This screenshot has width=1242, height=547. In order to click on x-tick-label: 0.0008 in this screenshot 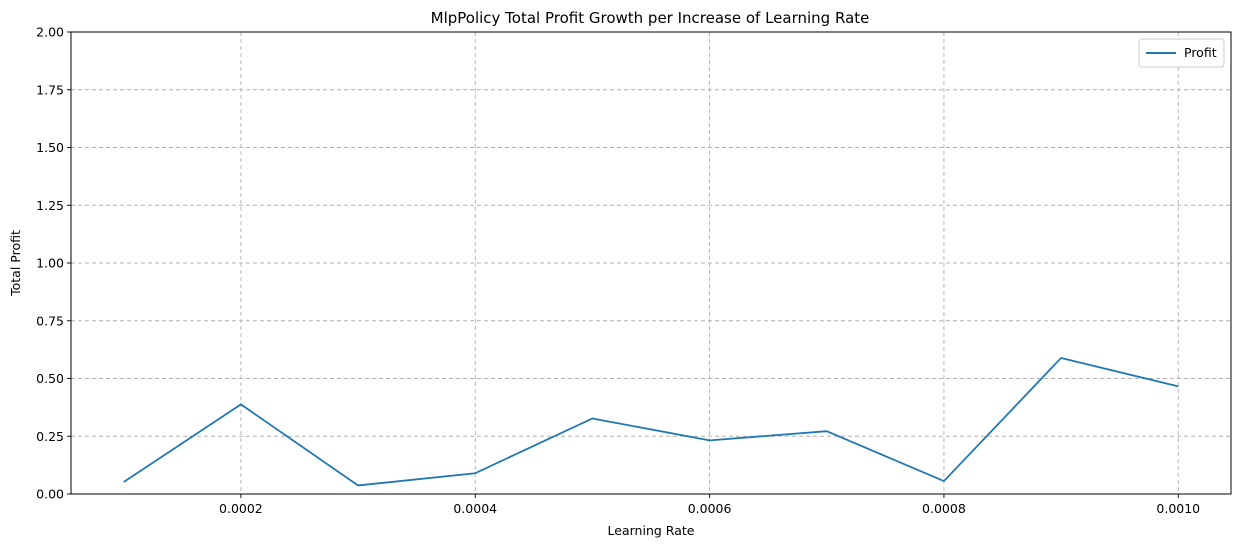, I will do `click(944, 508)`.